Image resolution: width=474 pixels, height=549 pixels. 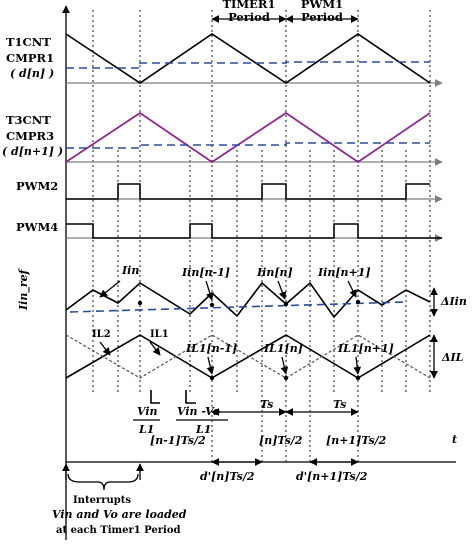 I want to click on cmpr1-level, so click(x=248, y=65).